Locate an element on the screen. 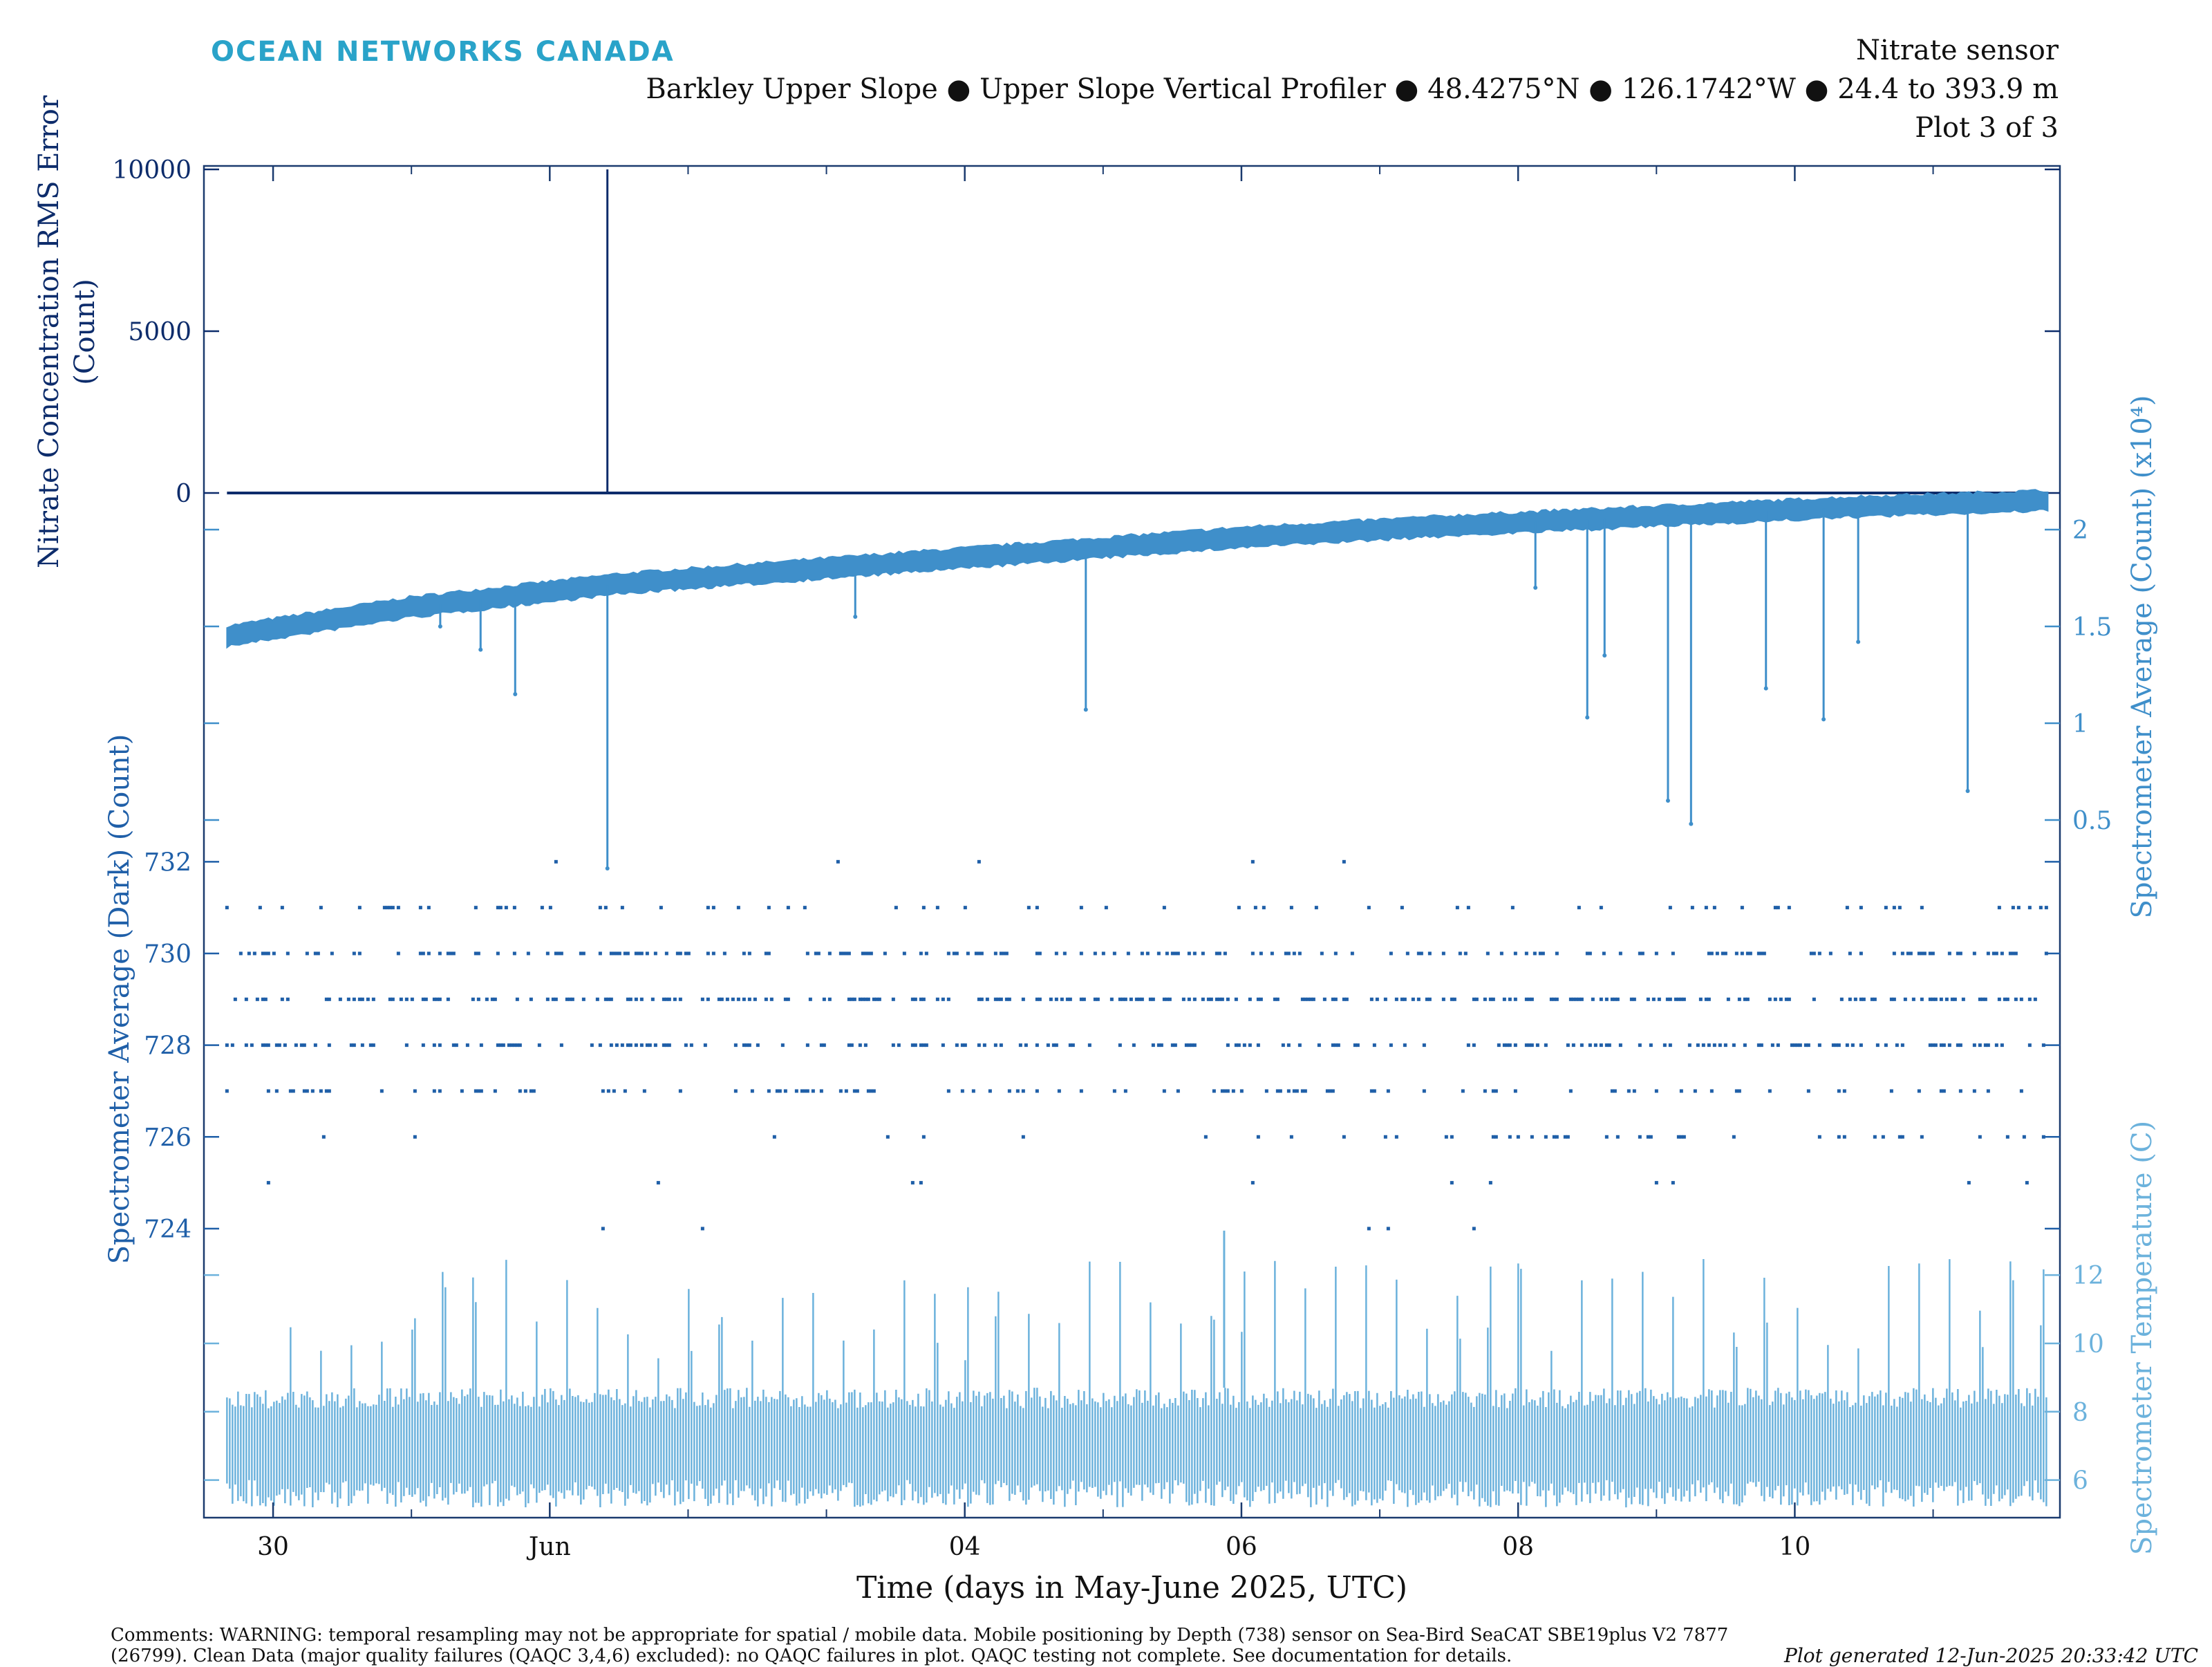 Image resolution: width=2212 pixels, height=1667 pixels. temp-y-axis-label: Spectrometer Temperature (C) is located at coordinates (2142, 1338).